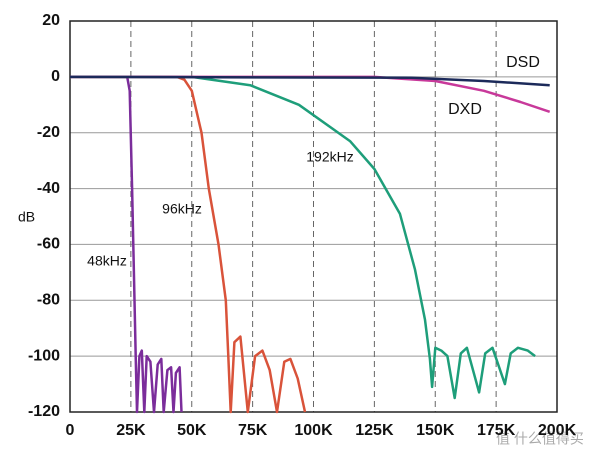 The width and height of the screenshot is (600, 458). I want to click on y-tick-label: 0, so click(55, 76).